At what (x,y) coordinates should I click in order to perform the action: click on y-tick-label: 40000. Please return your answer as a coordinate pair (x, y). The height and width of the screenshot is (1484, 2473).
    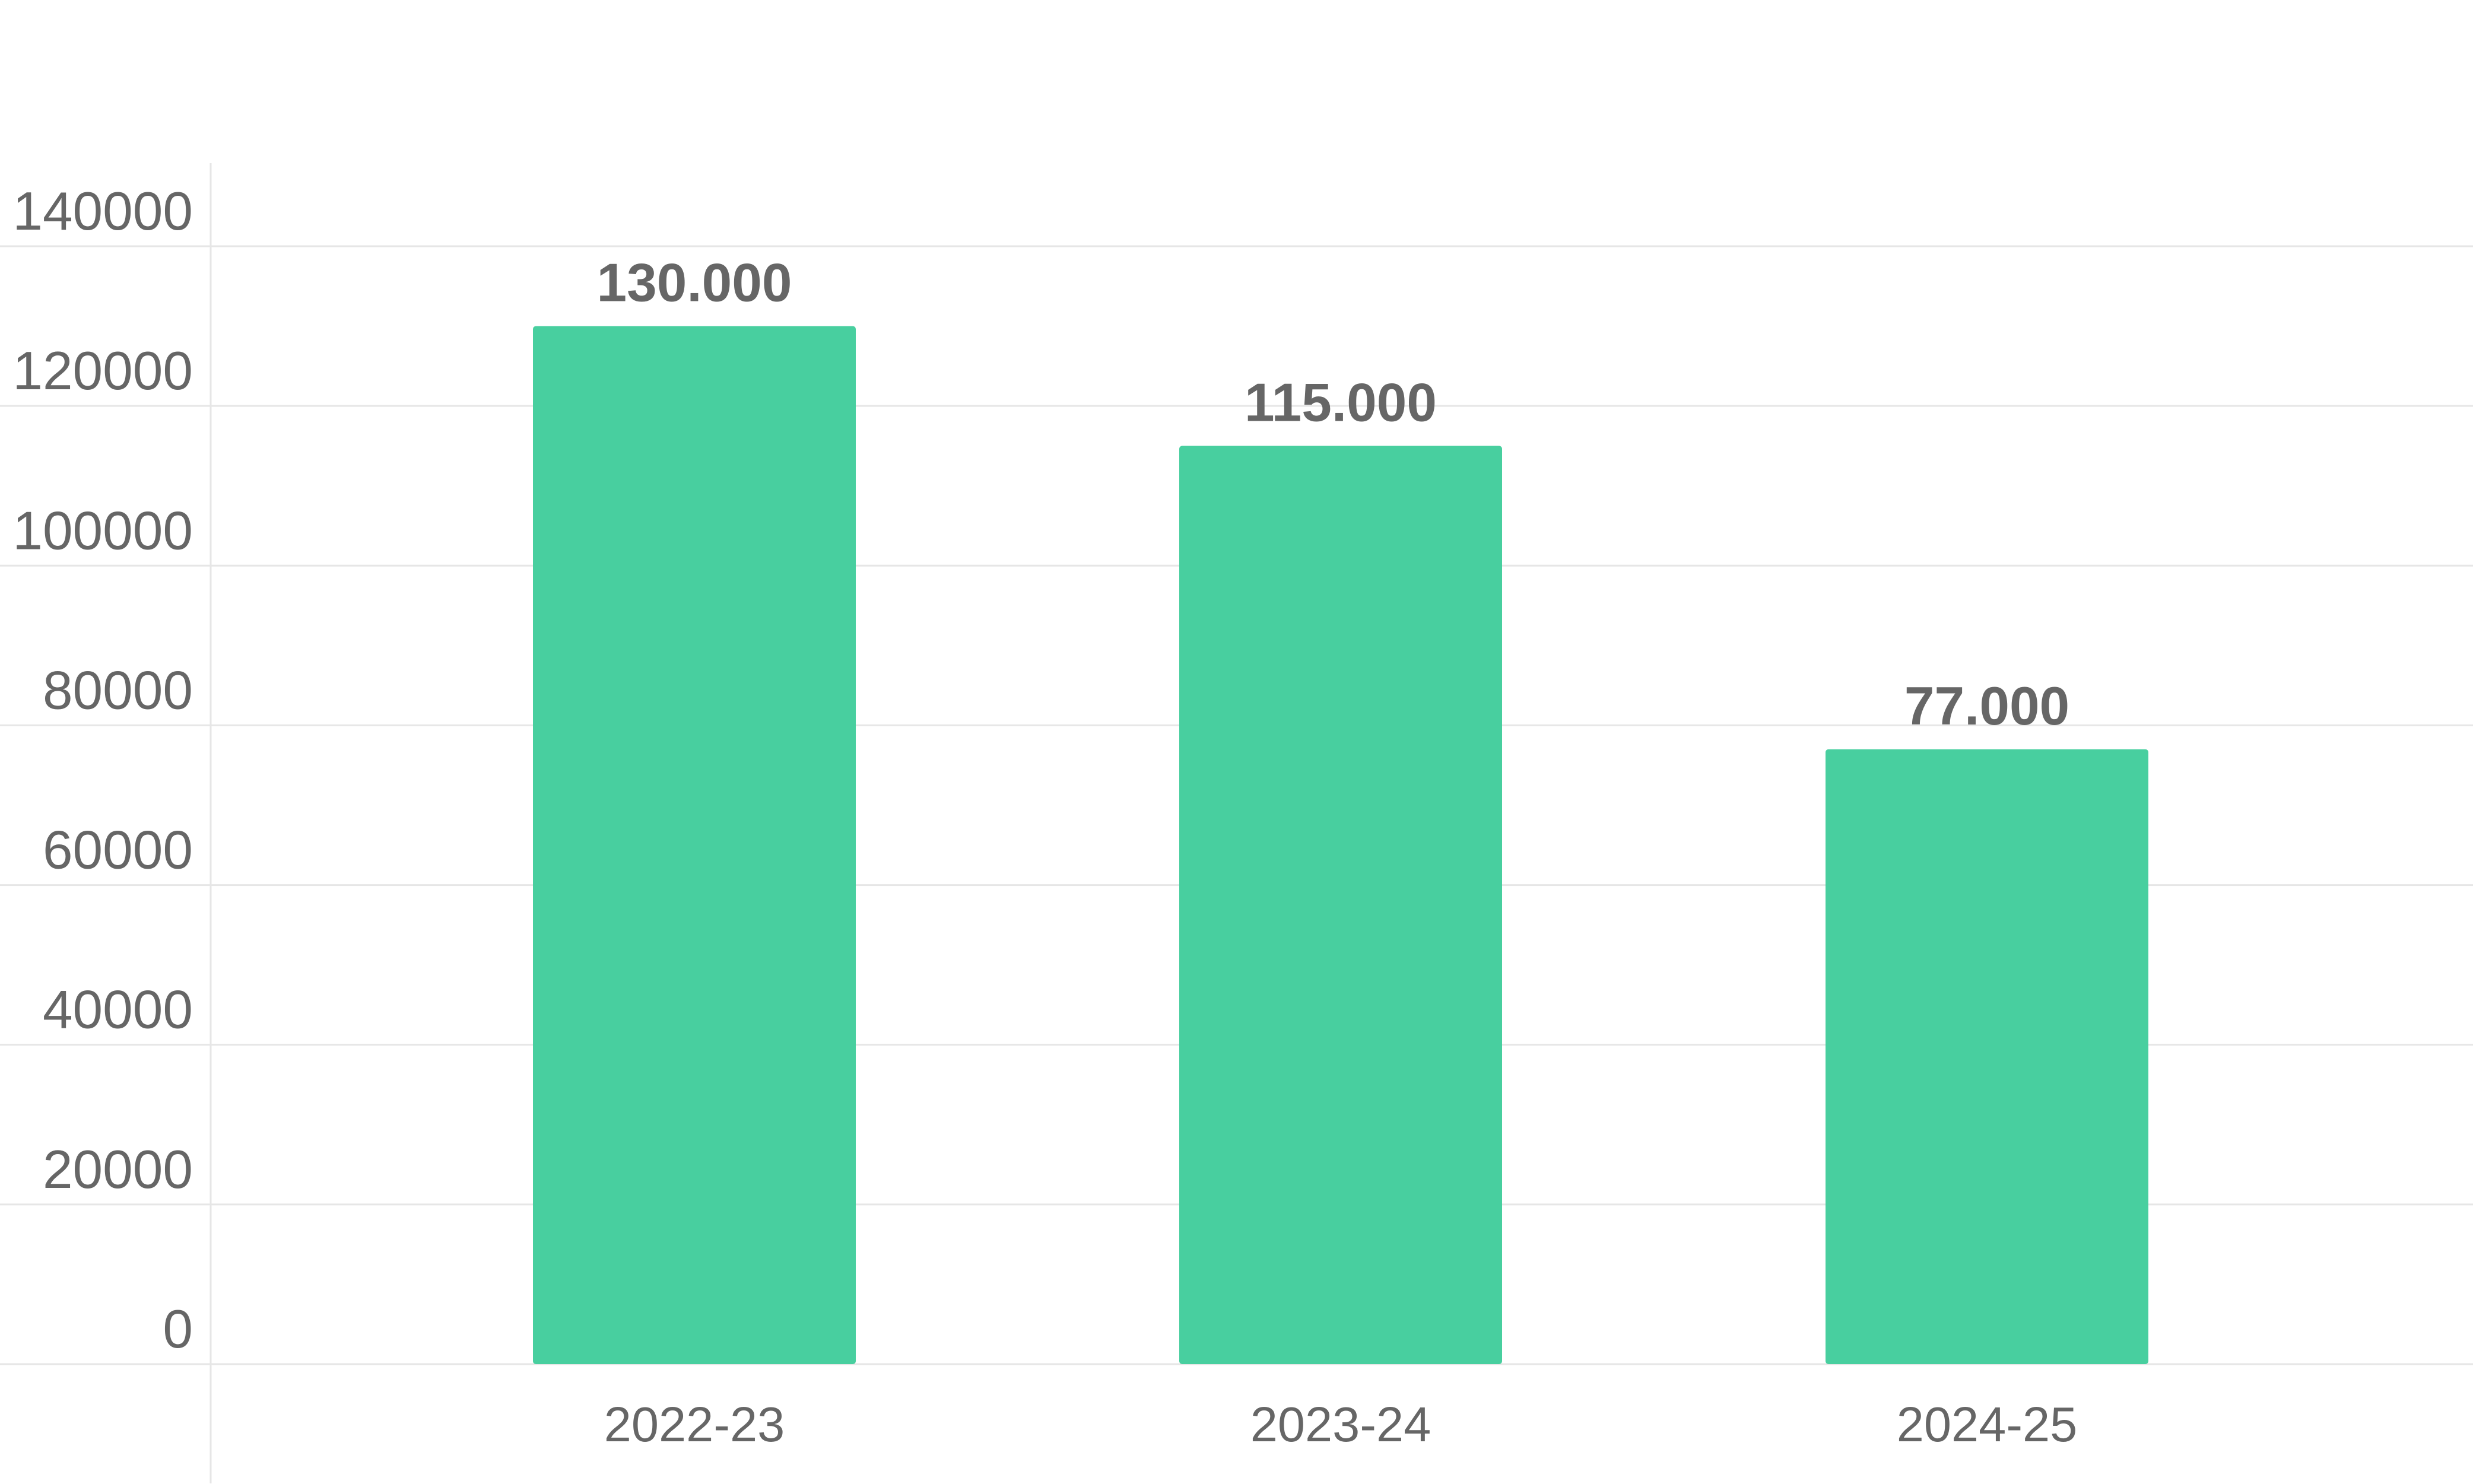
    Looking at the image, I should click on (118, 1010).